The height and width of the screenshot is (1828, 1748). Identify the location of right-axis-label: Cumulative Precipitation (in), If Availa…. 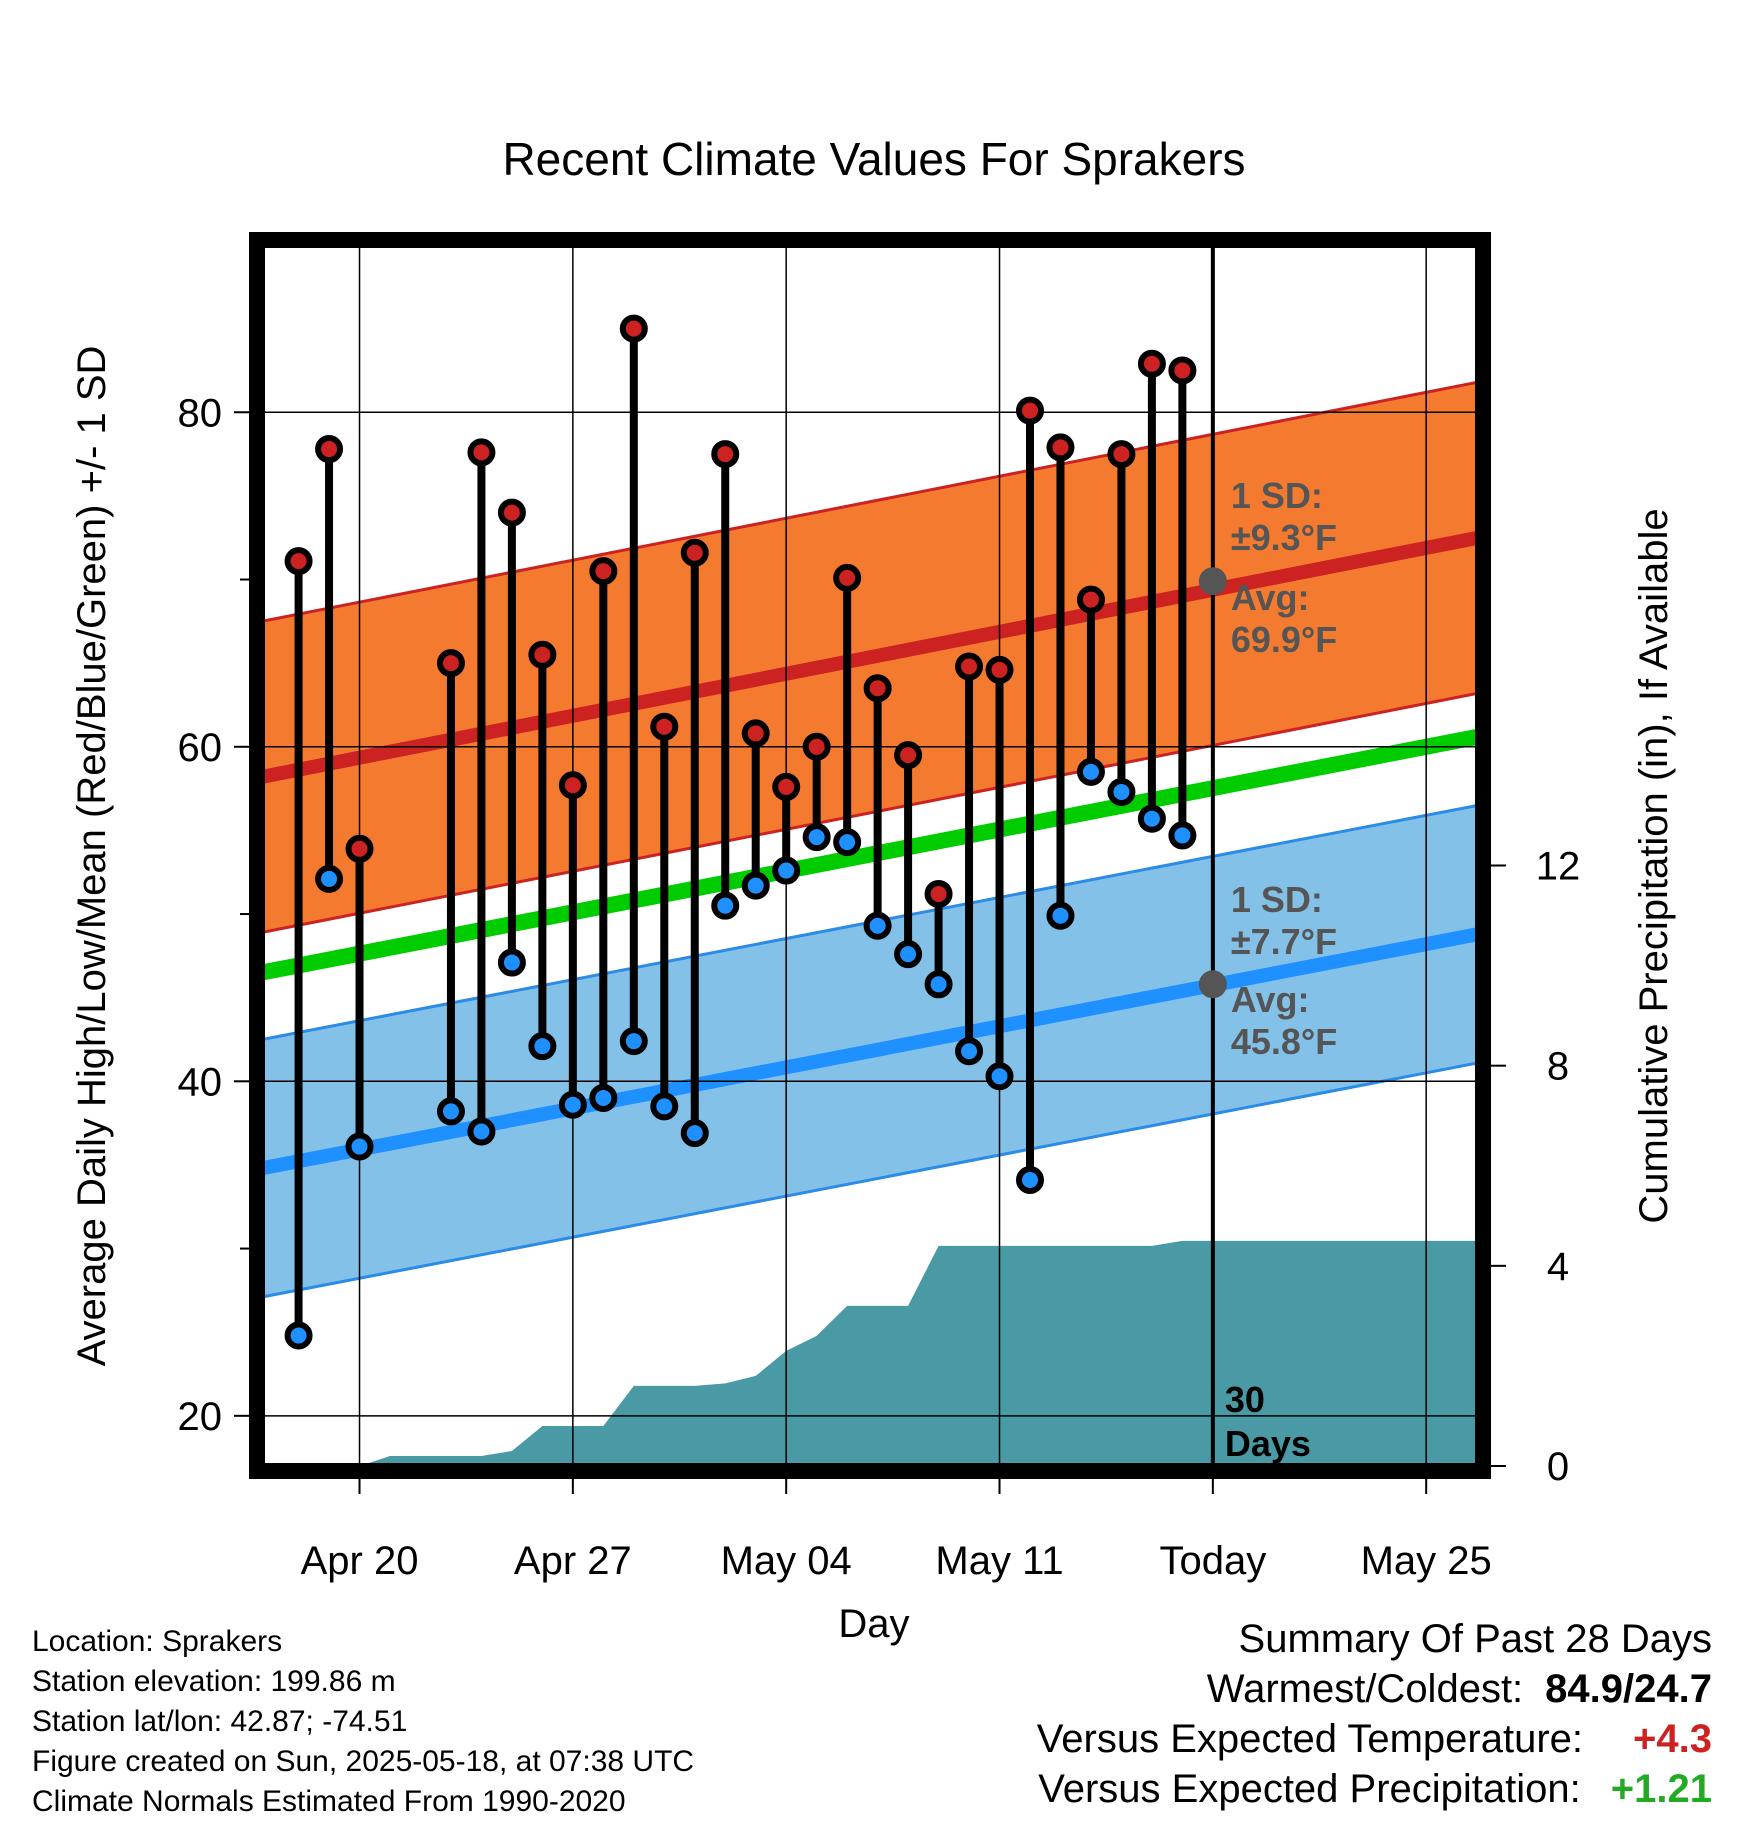
(1654, 865).